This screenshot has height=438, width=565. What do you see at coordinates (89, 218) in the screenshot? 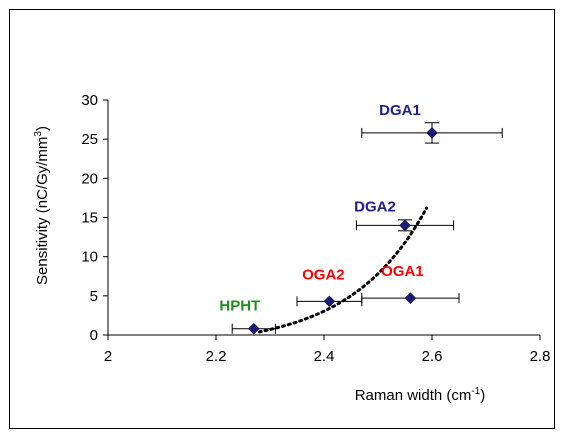
I see `y-tick-label: 15` at bounding box center [89, 218].